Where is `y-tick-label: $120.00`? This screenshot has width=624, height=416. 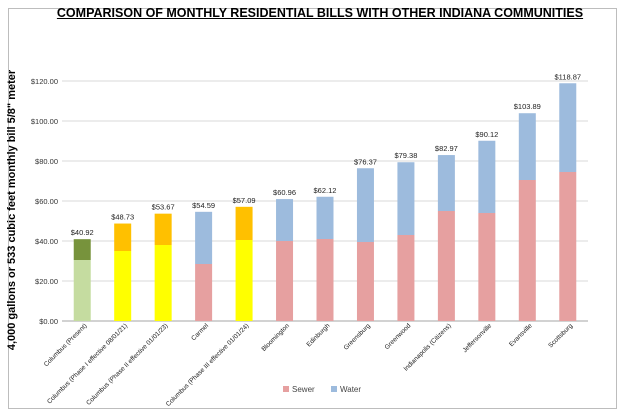 y-tick-label: $120.00 is located at coordinates (44, 81).